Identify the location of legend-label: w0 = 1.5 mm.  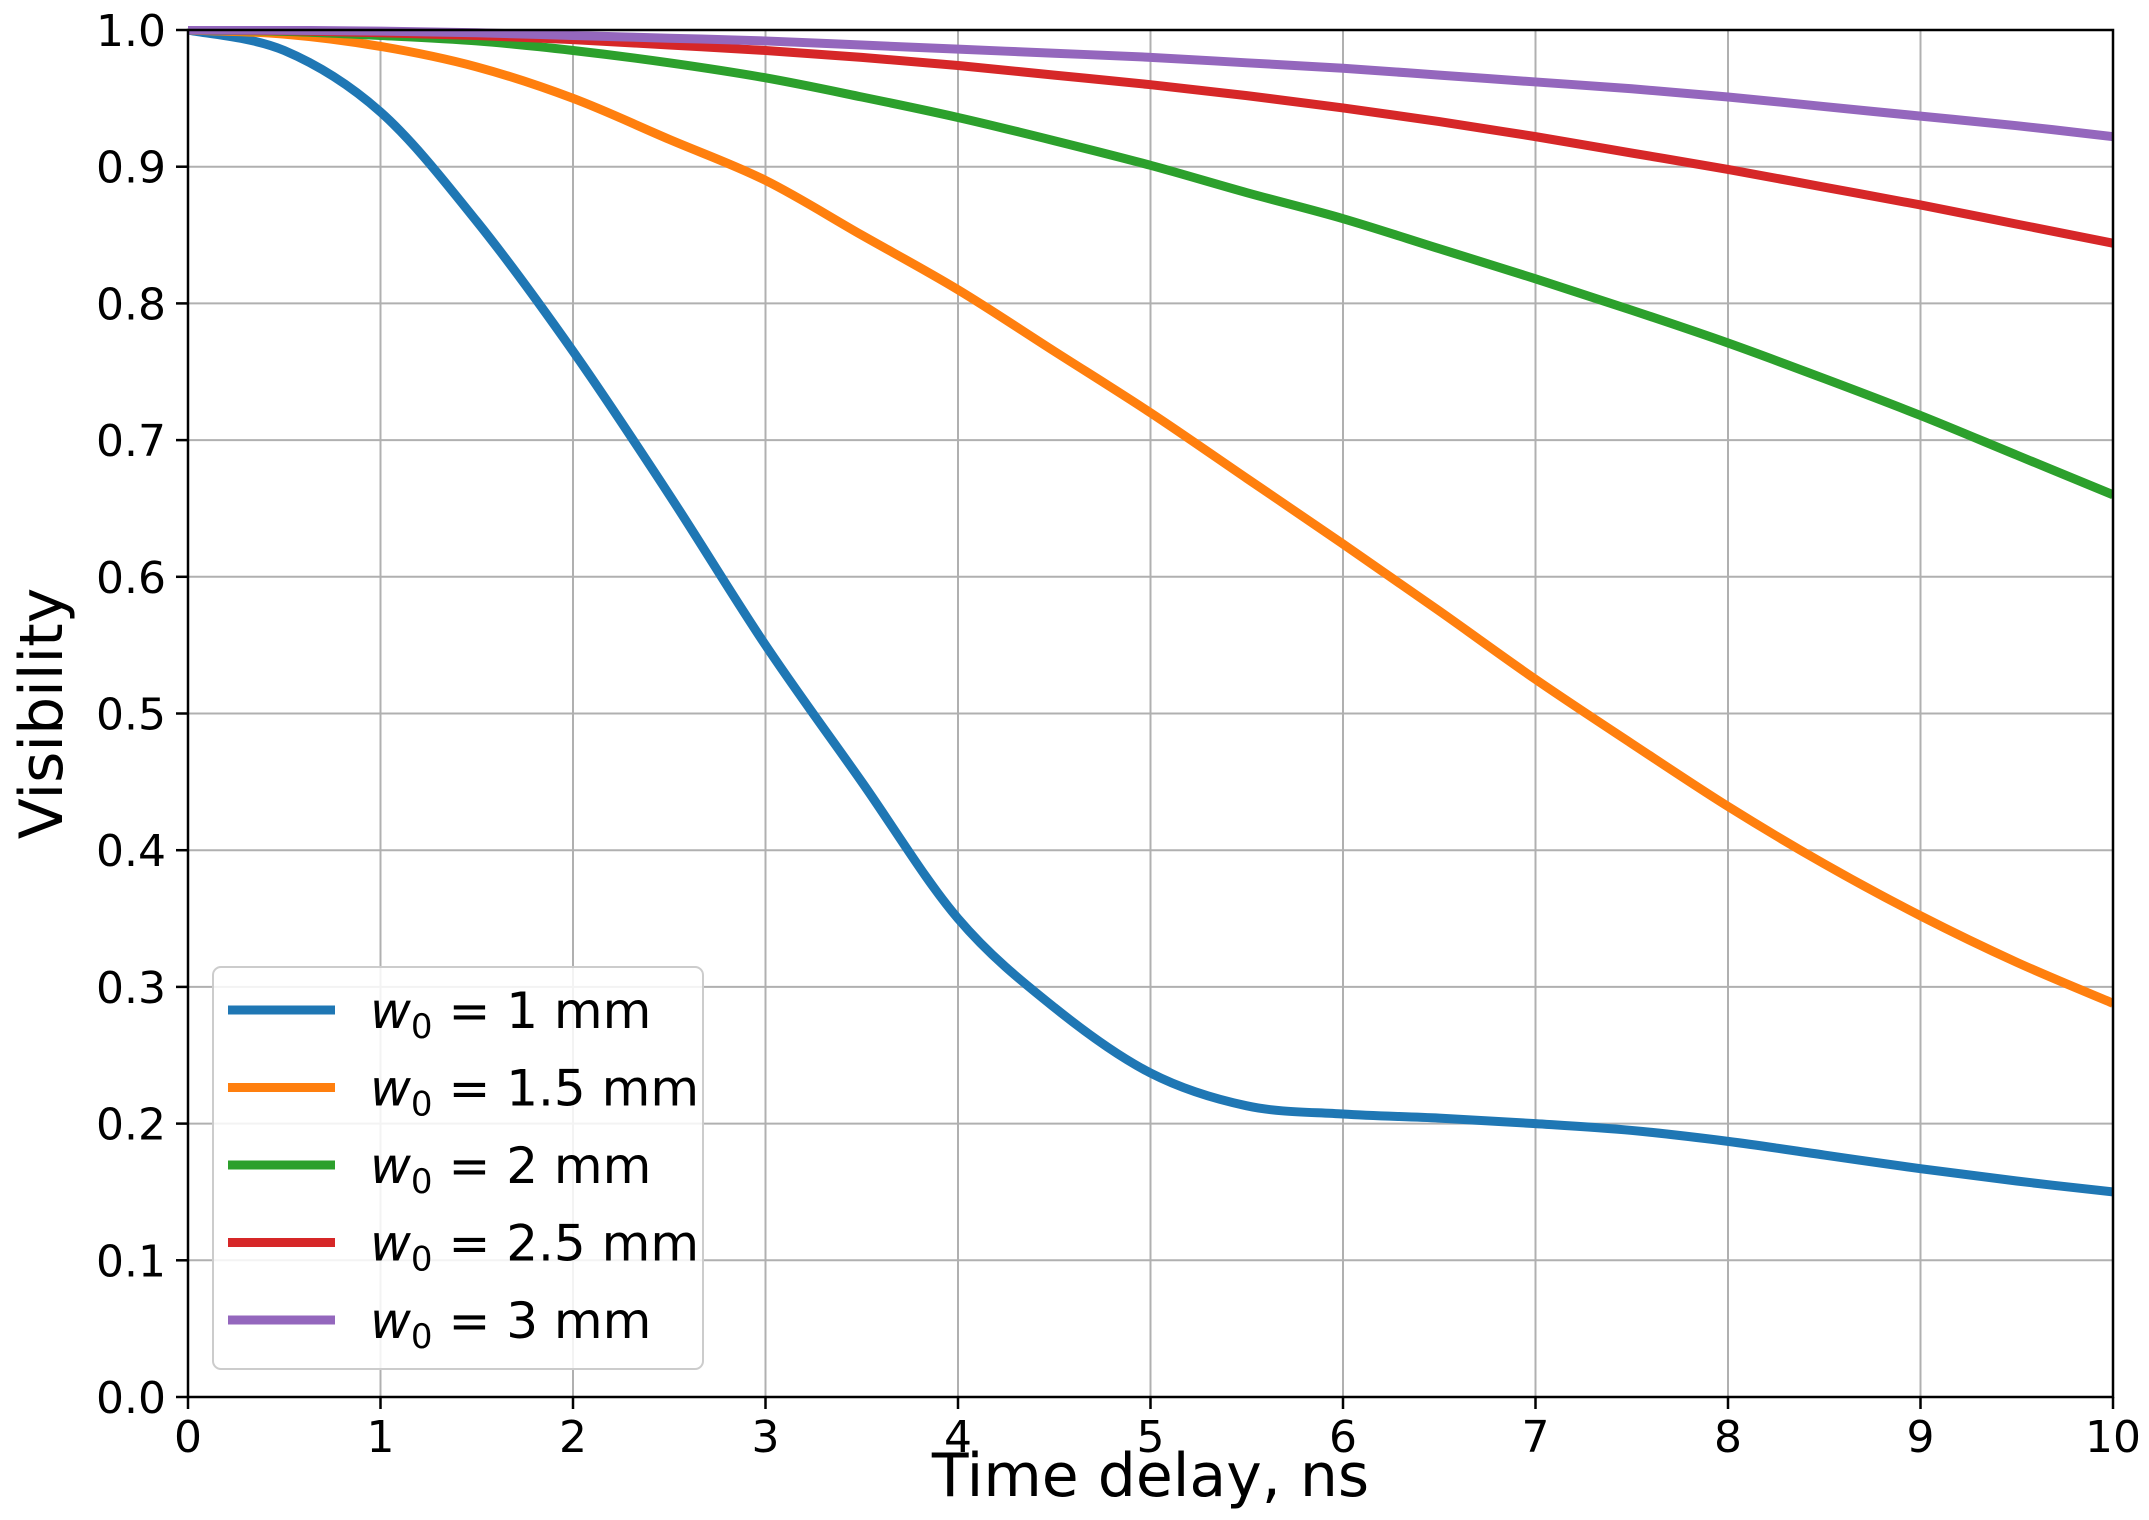
(534, 1092).